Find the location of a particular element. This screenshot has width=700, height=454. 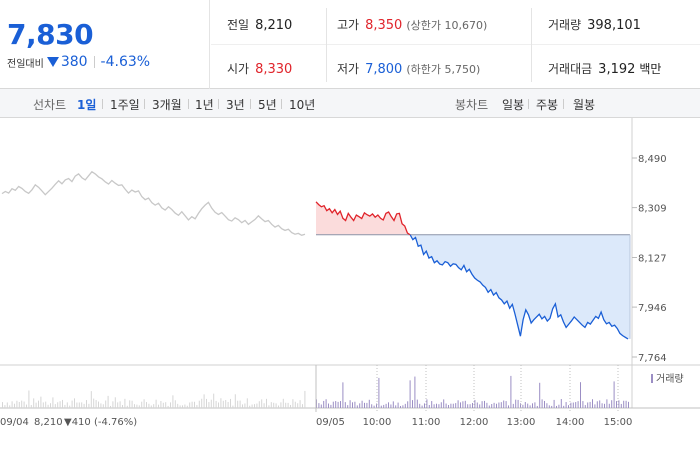

tab-monthly-candle: 월봉 is located at coordinates (584, 105).